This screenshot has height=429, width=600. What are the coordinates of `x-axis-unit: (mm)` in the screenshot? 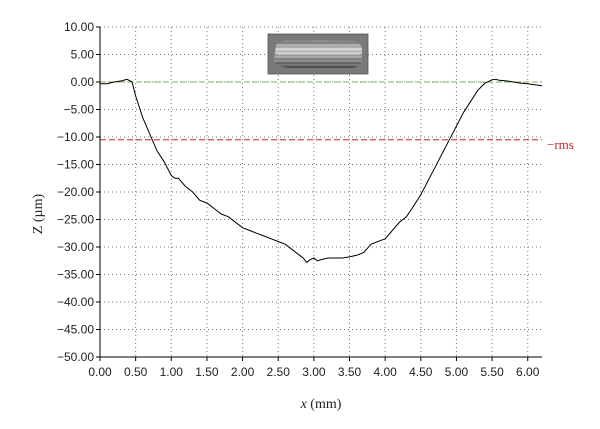 It's located at (324, 404).